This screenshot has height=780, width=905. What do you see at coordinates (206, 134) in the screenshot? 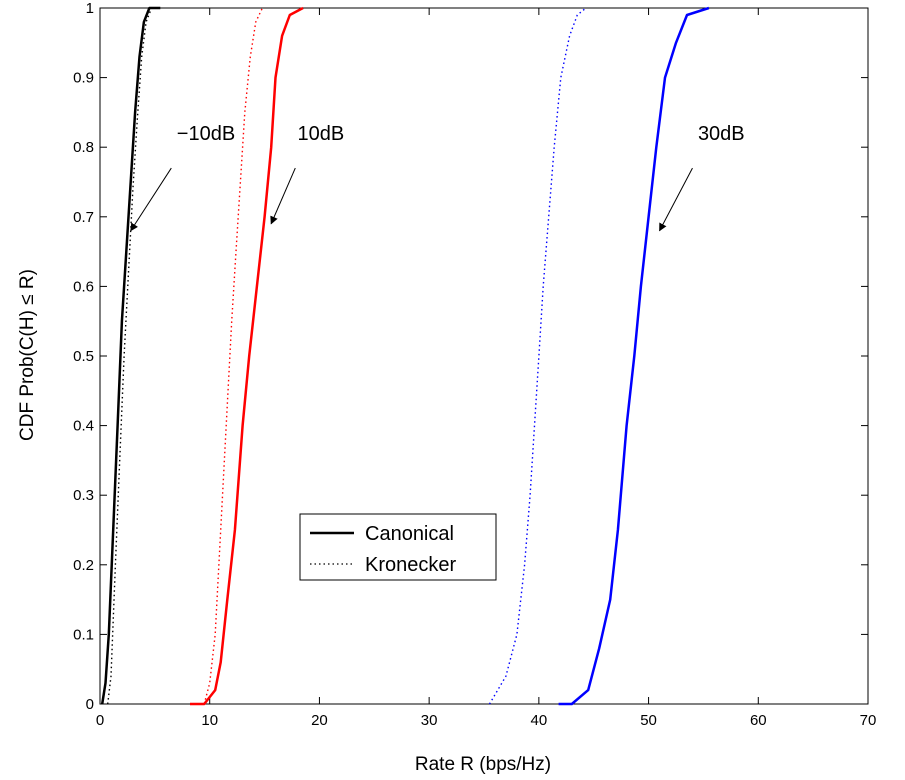
I see `annotation-label: −10dB` at bounding box center [206, 134].